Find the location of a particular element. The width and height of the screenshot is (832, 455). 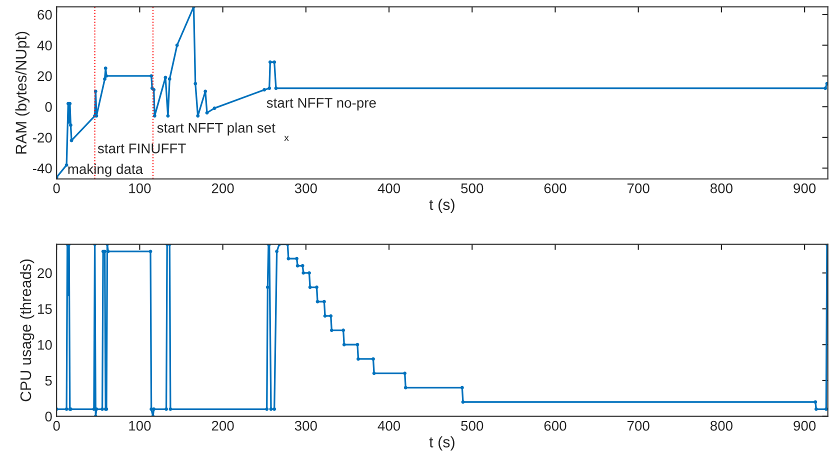

y-tick-label: -20 is located at coordinates (42, 137).